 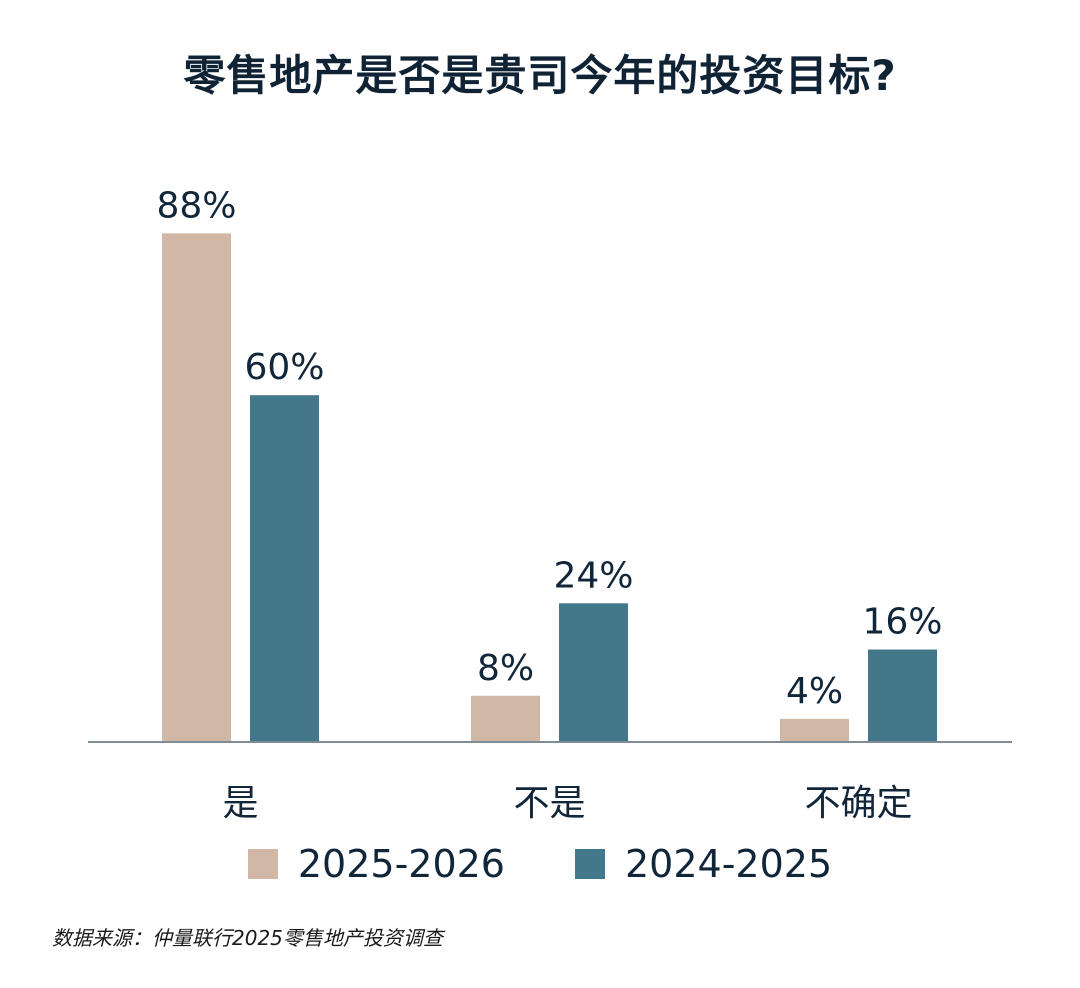 What do you see at coordinates (590, 864) in the screenshot?
I see `legend-swatch-2024-2025` at bounding box center [590, 864].